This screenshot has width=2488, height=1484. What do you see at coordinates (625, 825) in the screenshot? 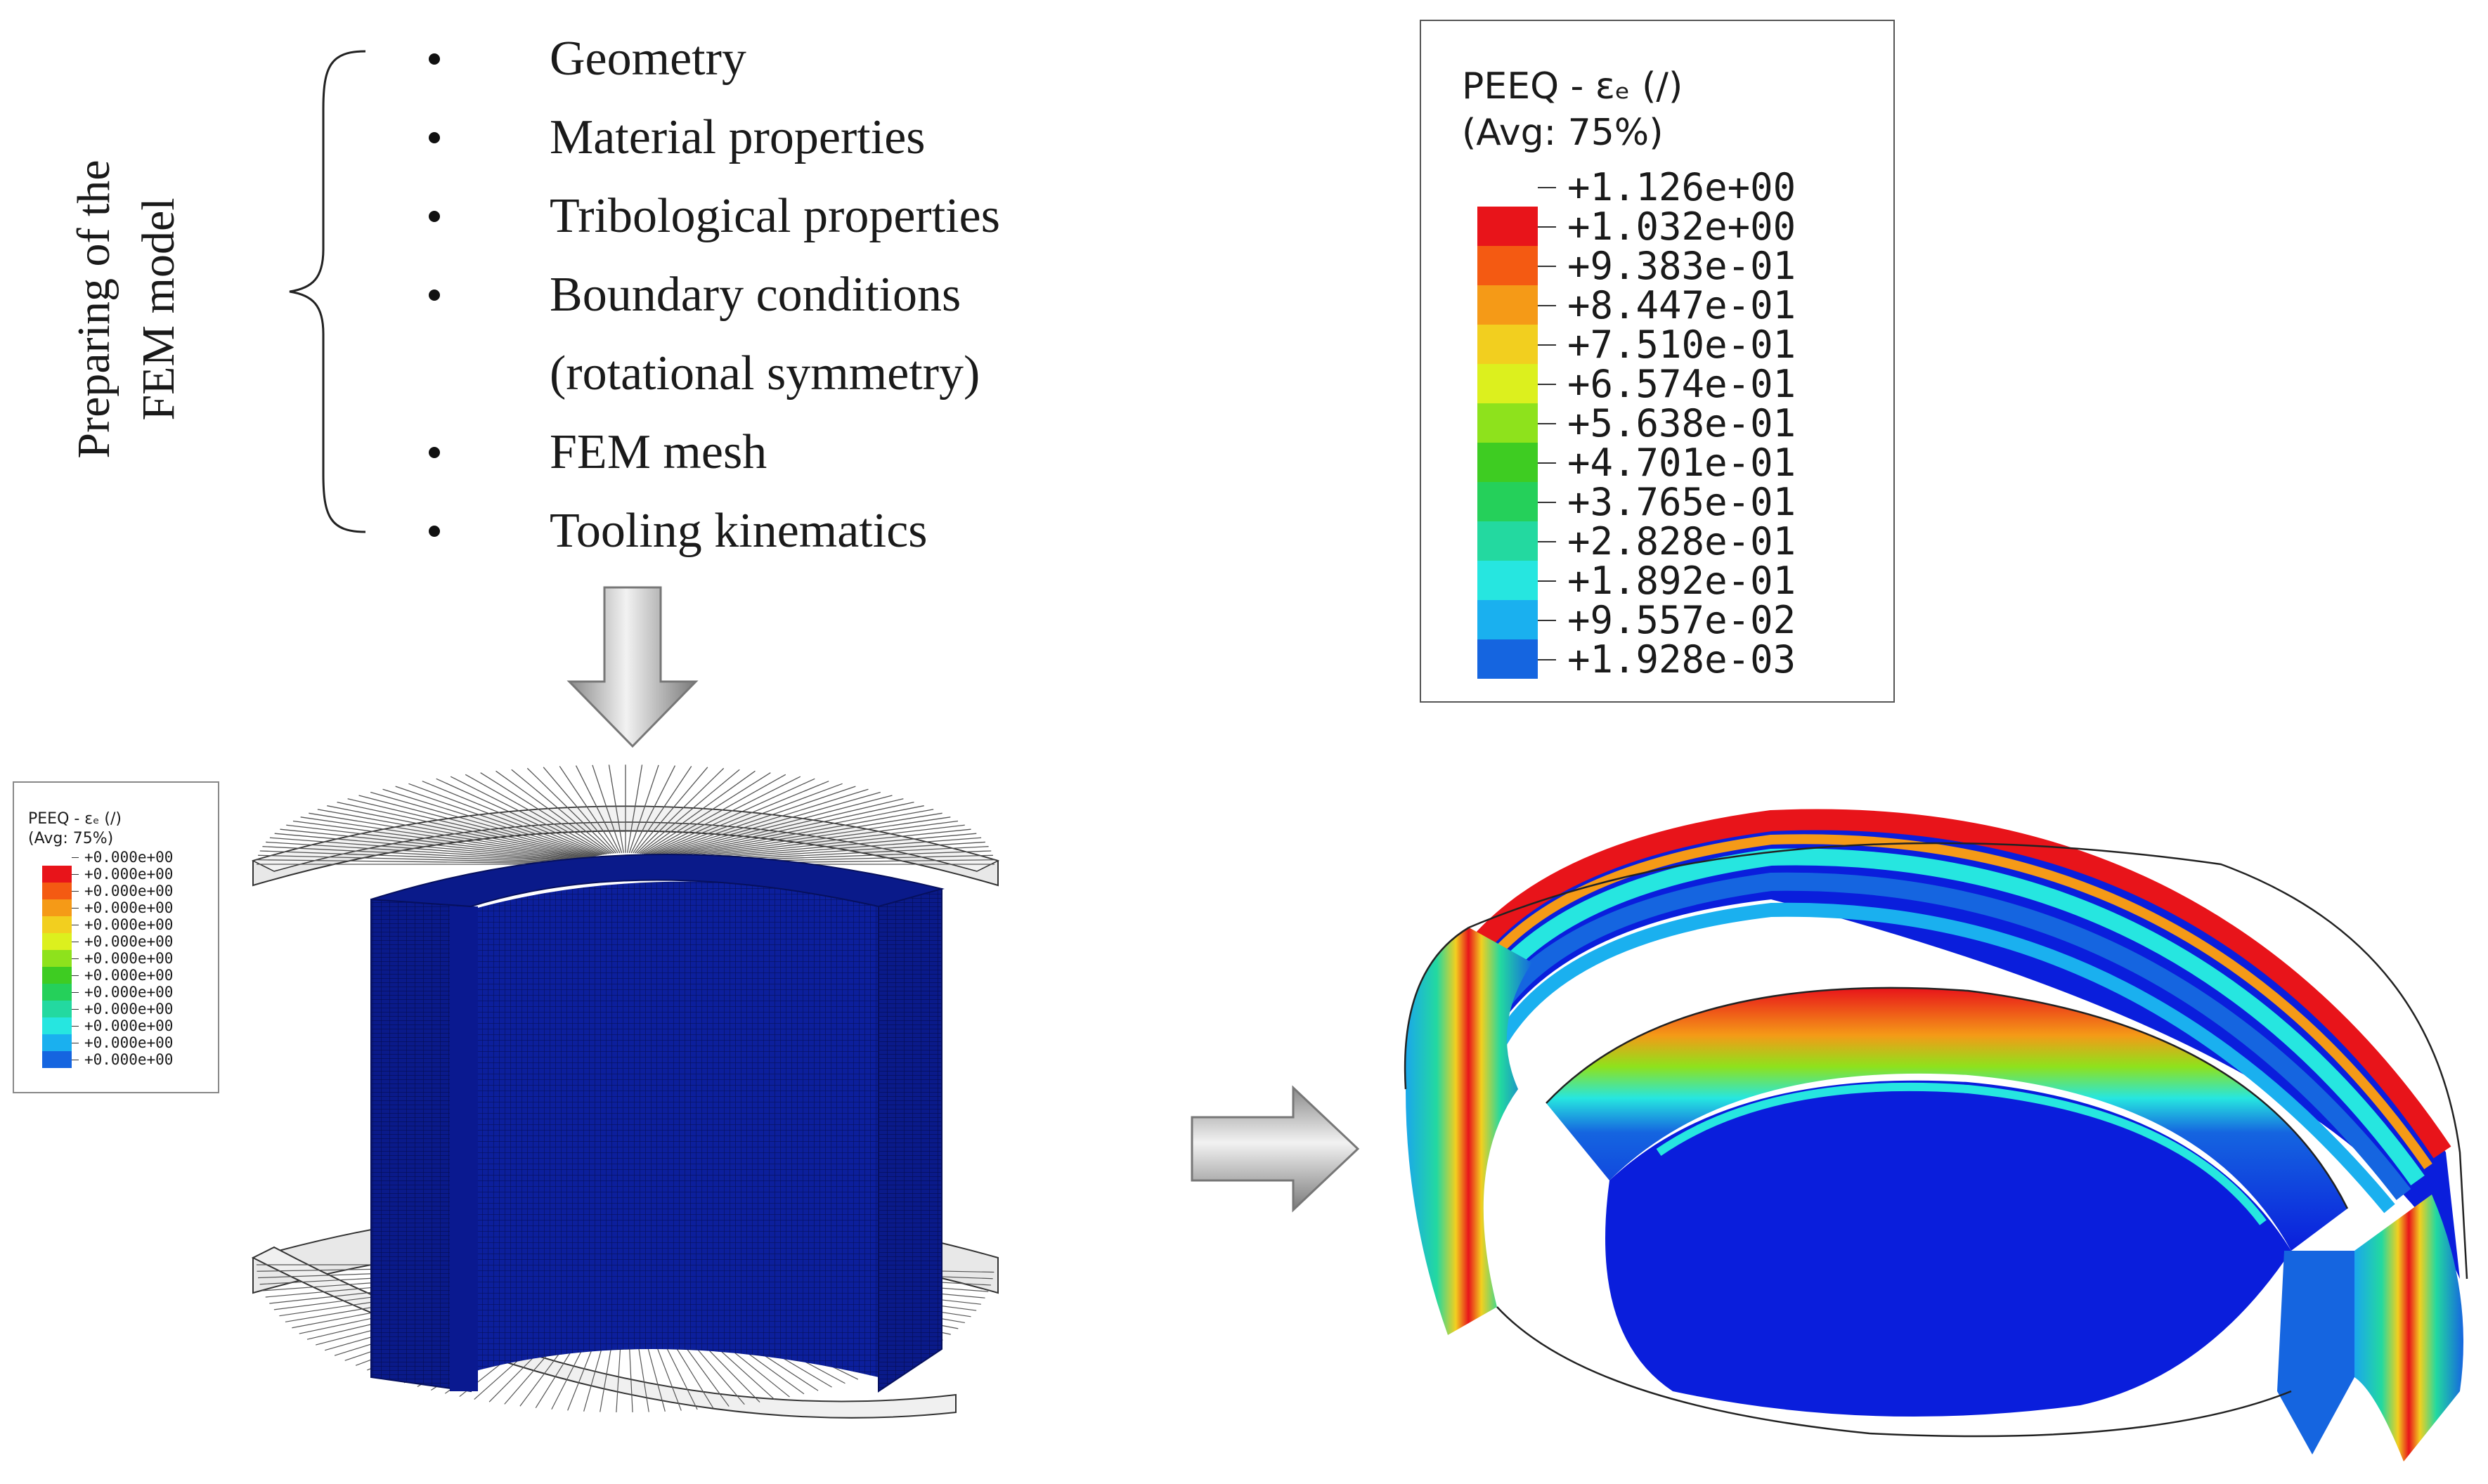
I see `top-die` at bounding box center [625, 825].